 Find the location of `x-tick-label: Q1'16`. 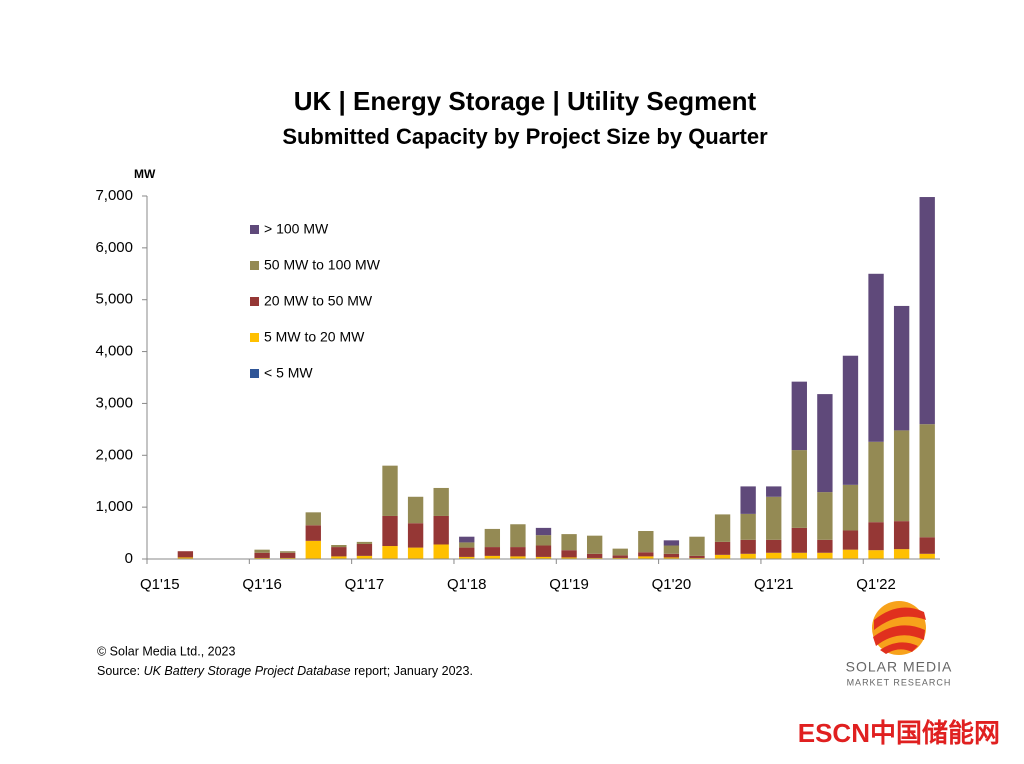

x-tick-label: Q1'16 is located at coordinates (262, 584).